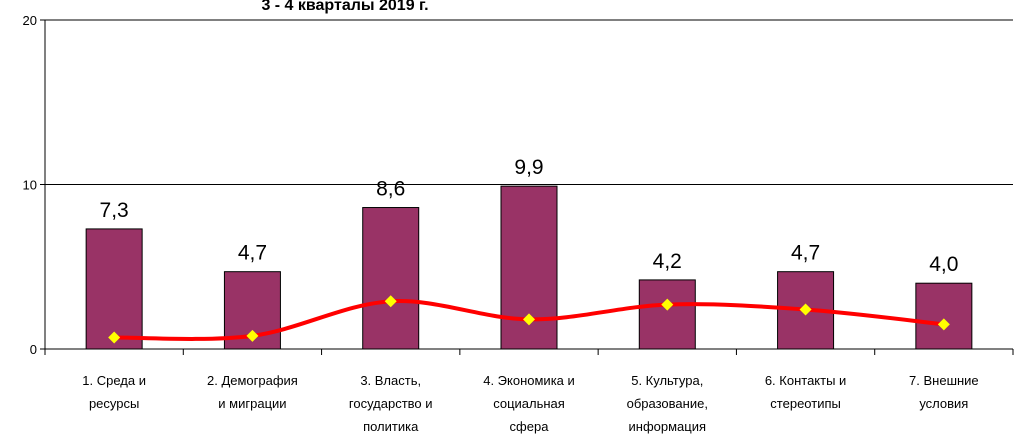 The image size is (1016, 438). I want to click on x-tick-label: образование,, so click(667, 403).